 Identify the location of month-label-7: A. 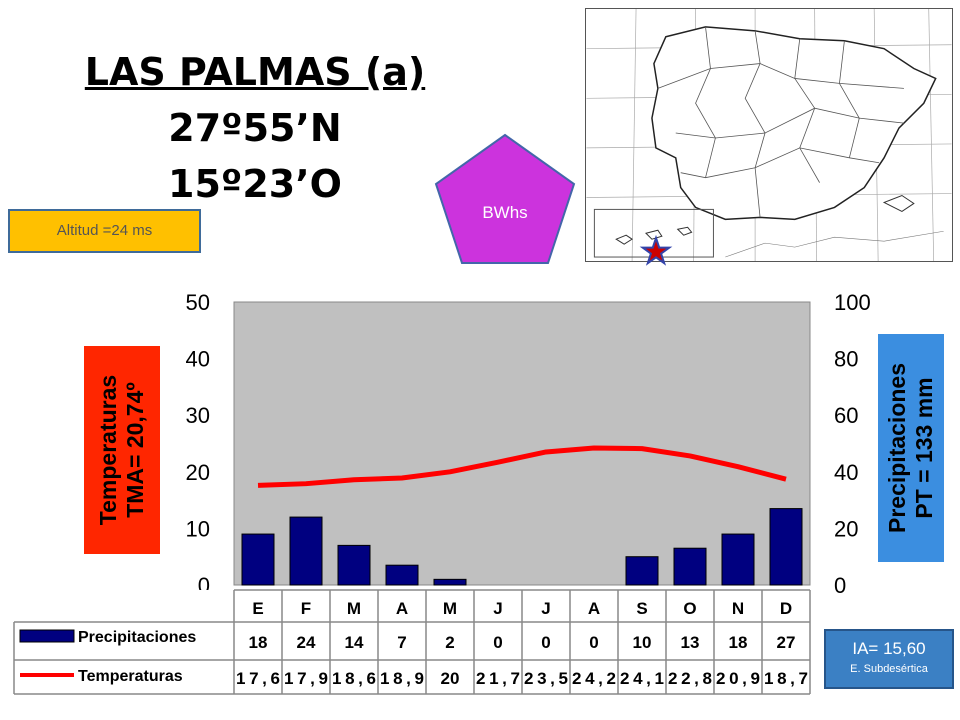
(594, 608).